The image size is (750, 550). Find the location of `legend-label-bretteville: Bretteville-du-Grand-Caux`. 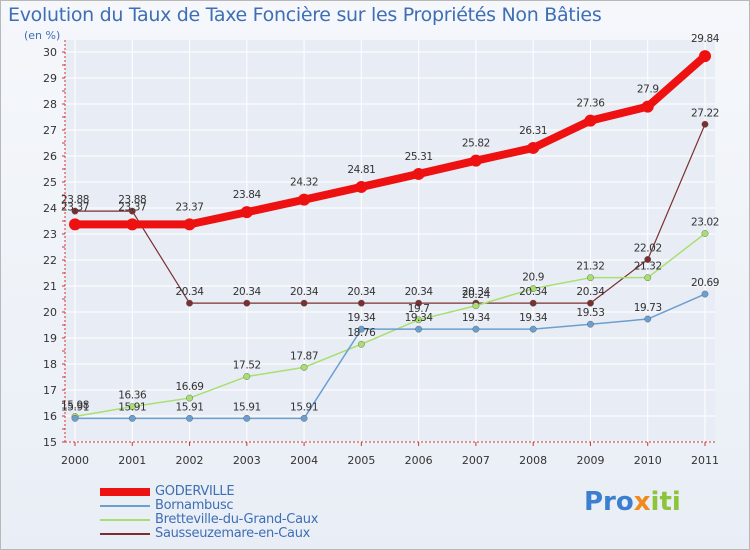

legend-label-bretteville: Bretteville-du-Grand-Caux is located at coordinates (237, 519).